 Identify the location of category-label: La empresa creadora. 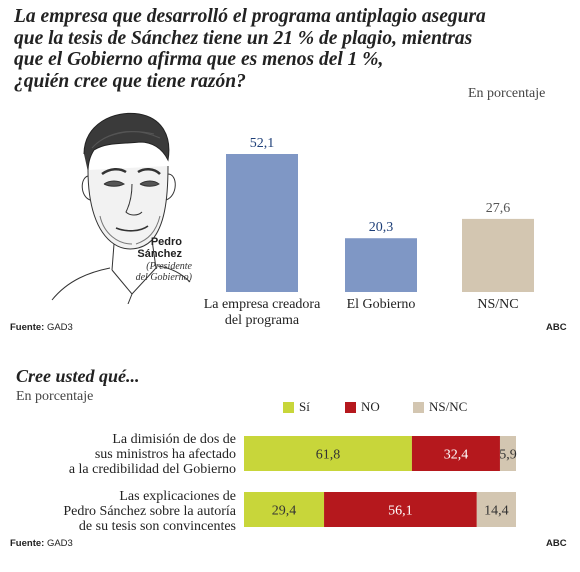
(262, 304).